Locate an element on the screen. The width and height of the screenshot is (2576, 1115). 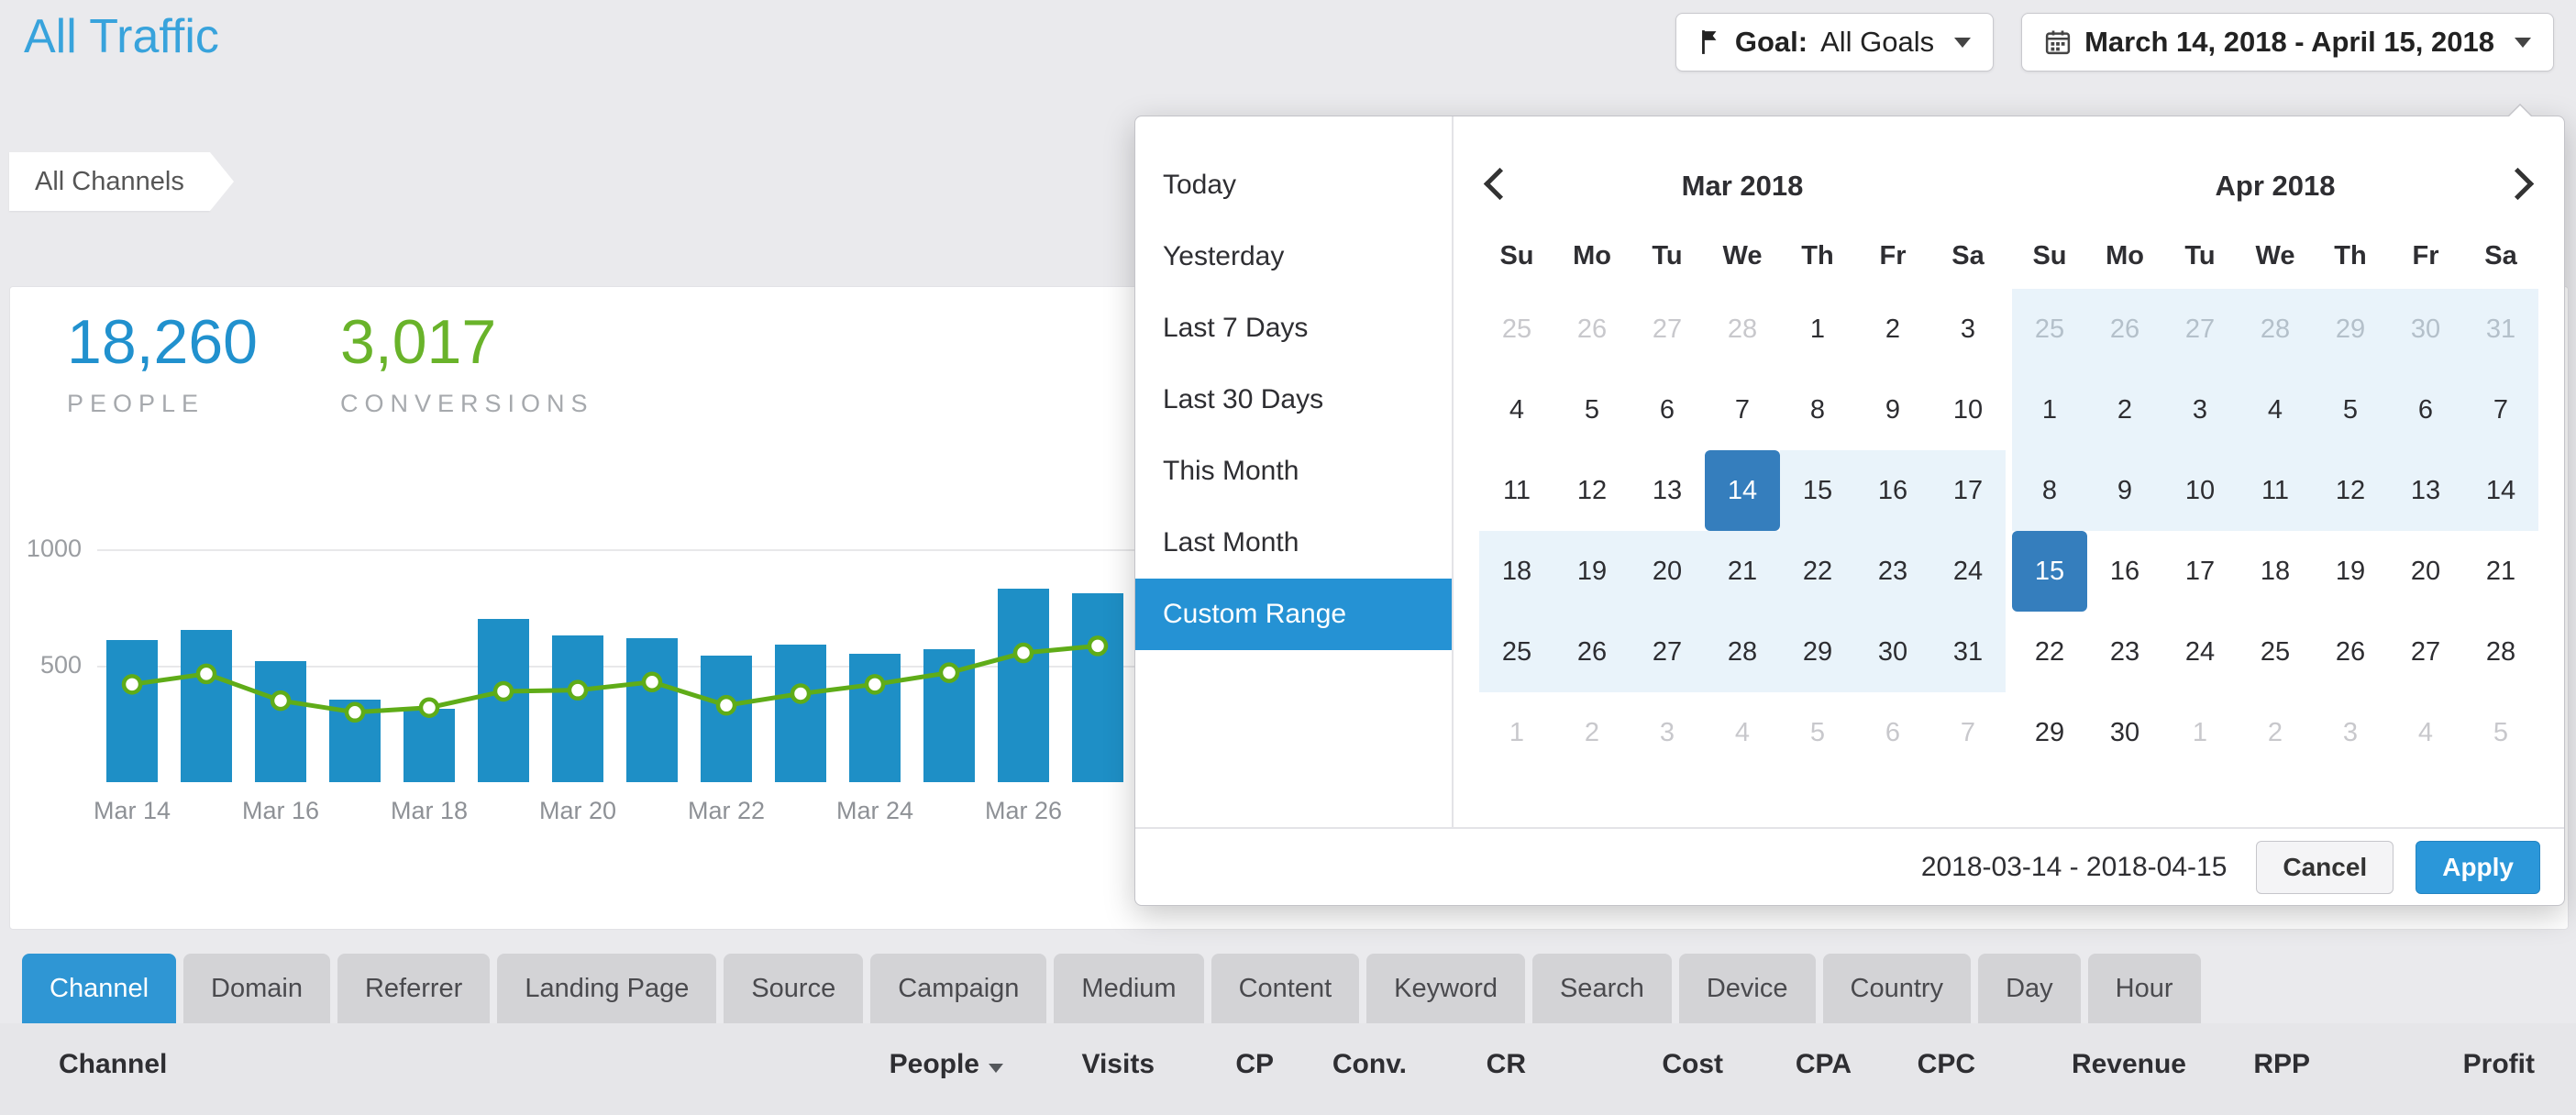
day-cell: 18 is located at coordinates (1516, 571).